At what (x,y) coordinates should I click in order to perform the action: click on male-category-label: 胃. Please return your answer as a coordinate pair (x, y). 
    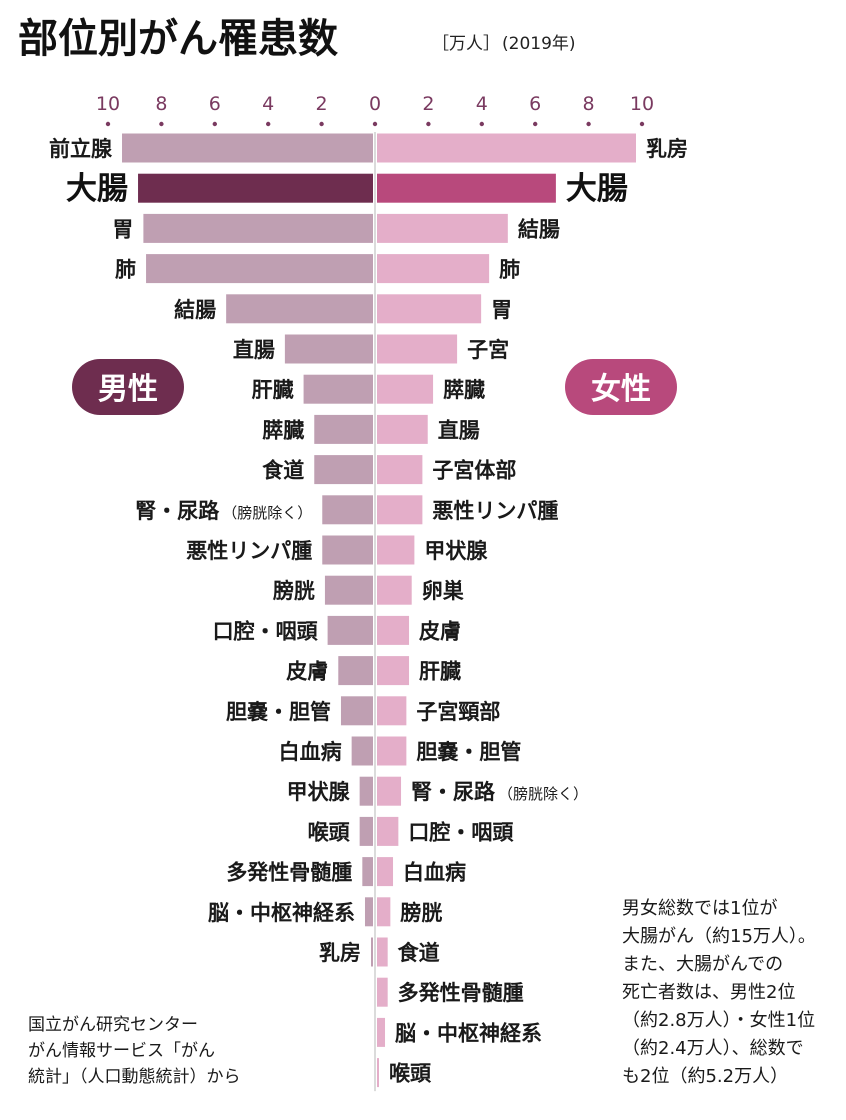
    Looking at the image, I should click on (122, 229).